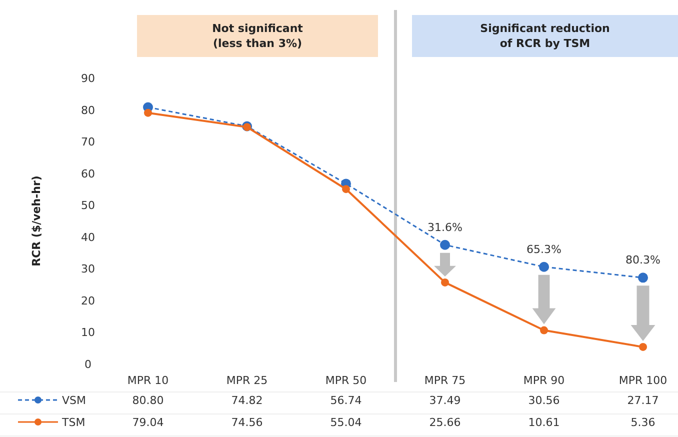  What do you see at coordinates (257, 36) in the screenshot?
I see `text: Not significant (less than 3%)` at bounding box center [257, 36].